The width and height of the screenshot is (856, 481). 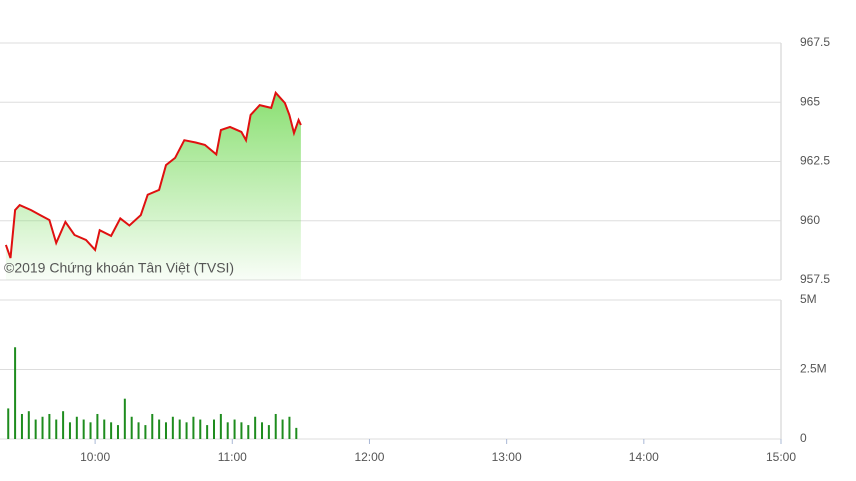 I want to click on x-tick-label: 15:00, so click(x=781, y=457).